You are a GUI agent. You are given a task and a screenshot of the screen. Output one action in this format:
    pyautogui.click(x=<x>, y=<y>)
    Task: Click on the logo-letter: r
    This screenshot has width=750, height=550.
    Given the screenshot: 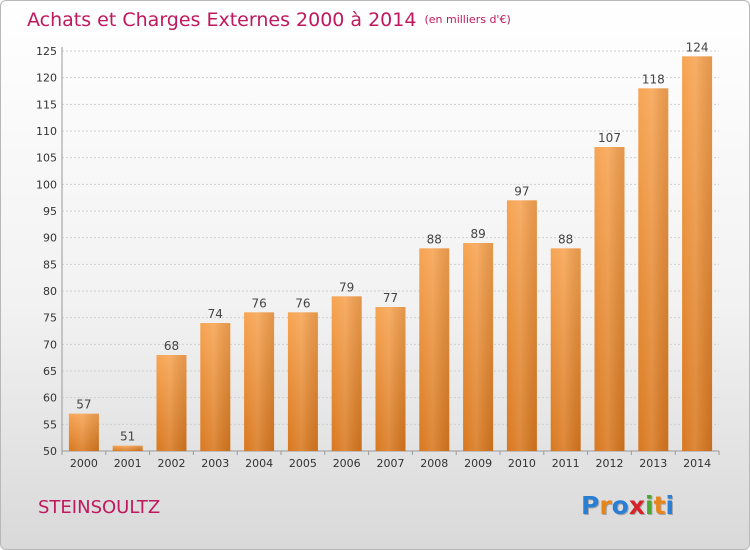 What is the action you would take?
    pyautogui.click(x=605, y=505)
    